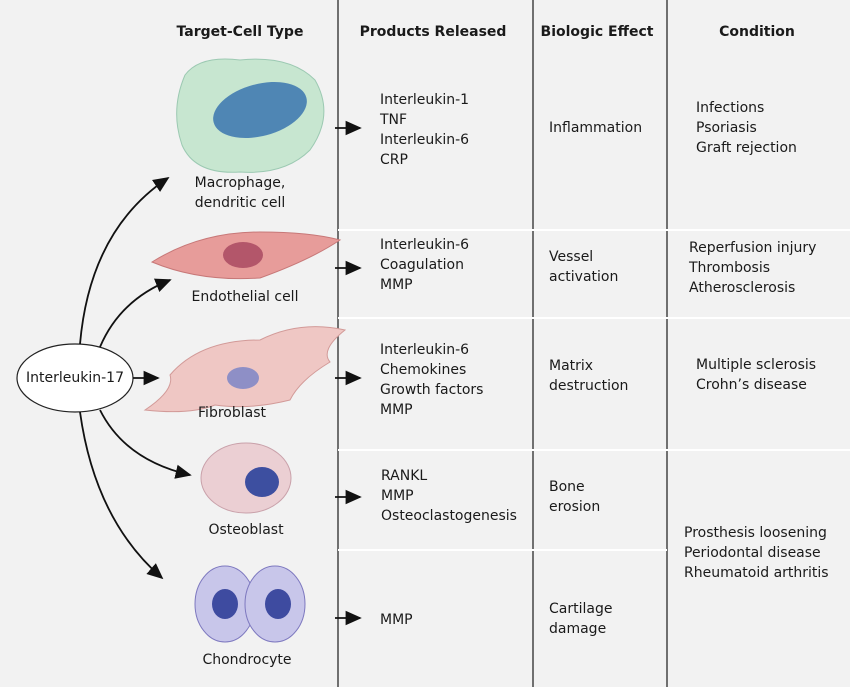 The image size is (850, 687). I want to click on condition: Periodontal disease, so click(752, 553).